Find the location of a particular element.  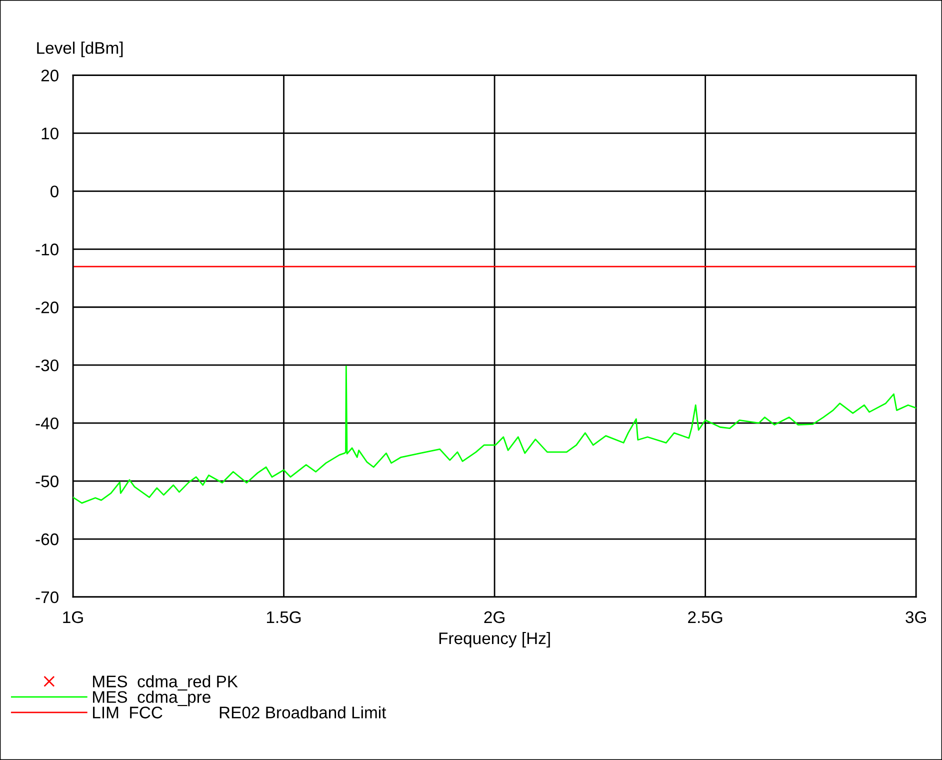

y-tick-label: -50 is located at coordinates (47, 481).